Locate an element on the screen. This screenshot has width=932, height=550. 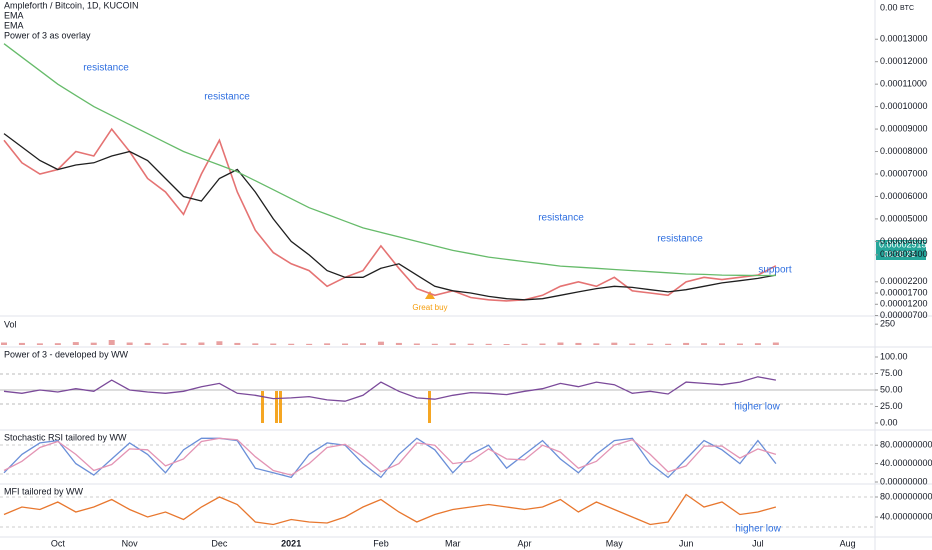
y-tick-label: 0.00011000 is located at coordinates (903, 84).